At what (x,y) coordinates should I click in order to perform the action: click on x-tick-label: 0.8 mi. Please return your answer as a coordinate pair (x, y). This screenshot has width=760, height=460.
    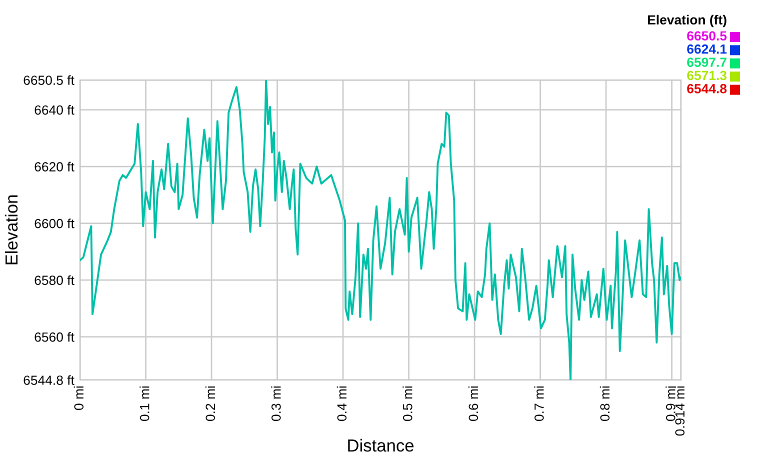
    Looking at the image, I should click on (605, 403).